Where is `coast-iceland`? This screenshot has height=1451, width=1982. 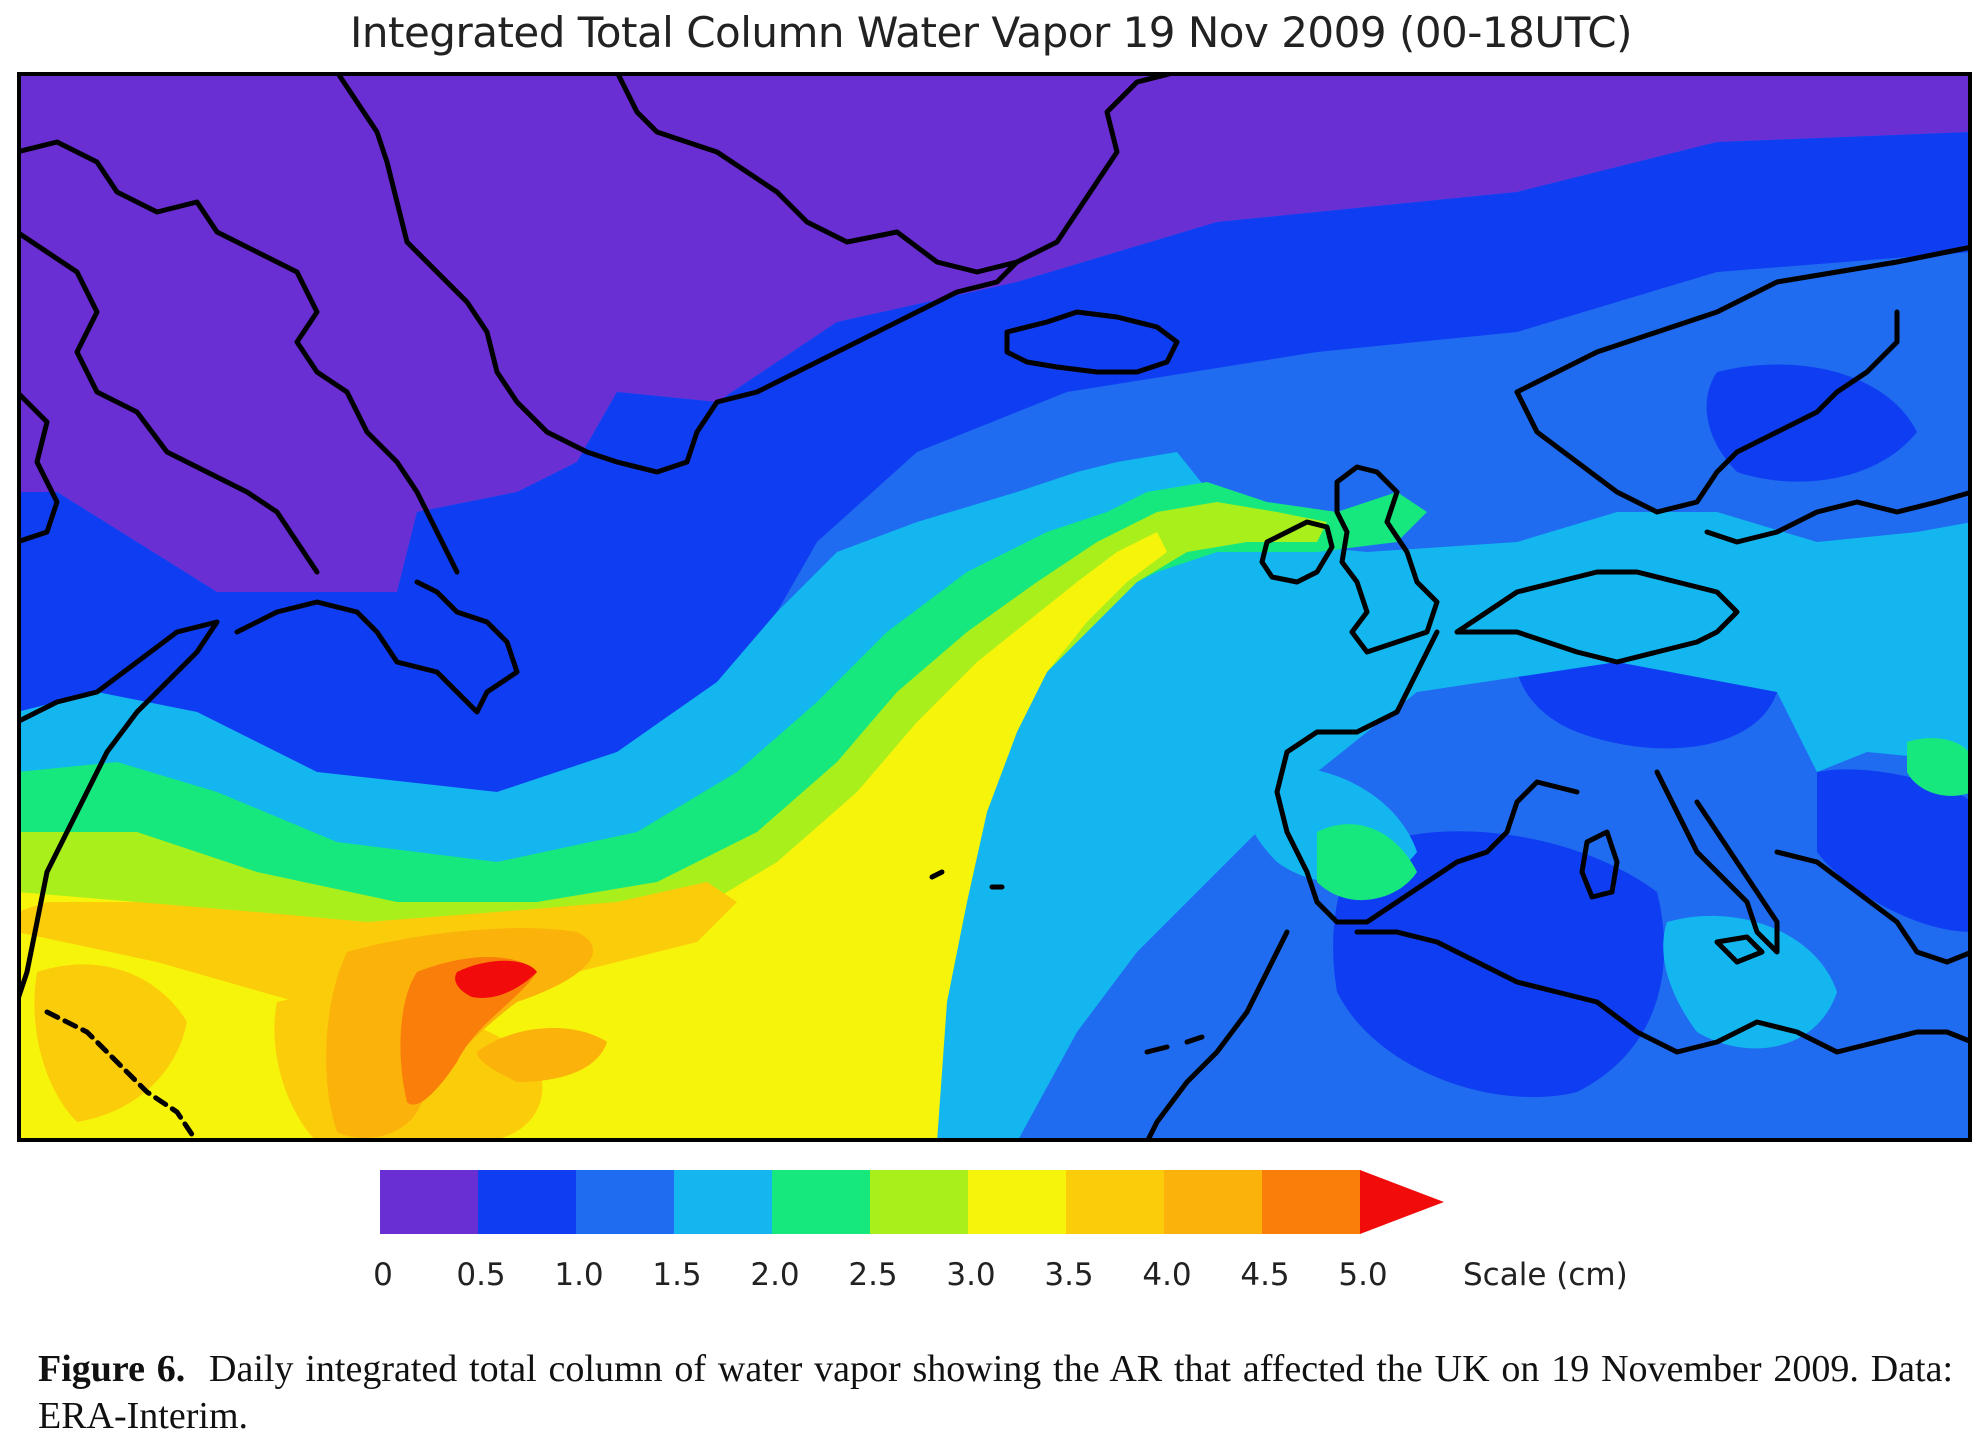 coast-iceland is located at coordinates (1092, 342).